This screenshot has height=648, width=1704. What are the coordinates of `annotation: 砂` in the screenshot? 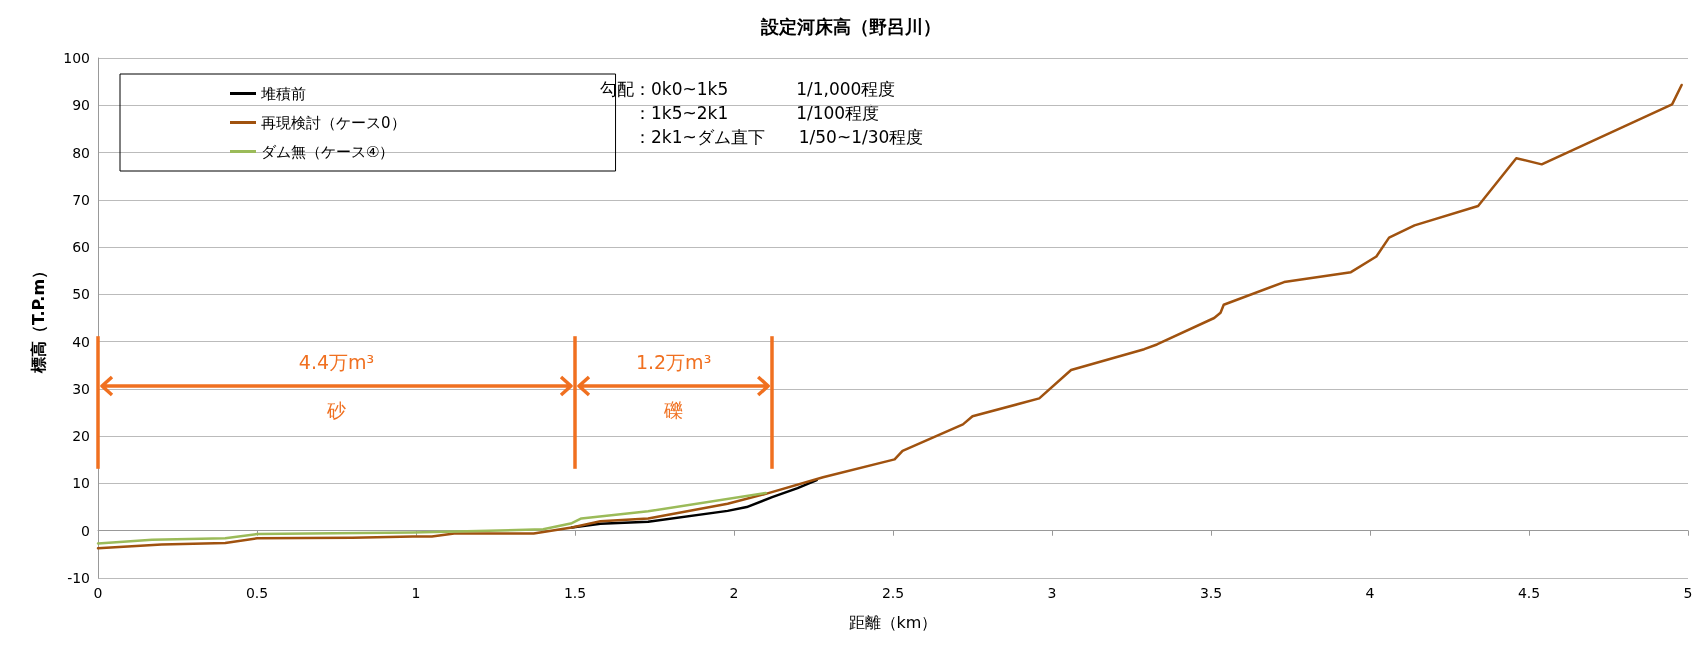 It's located at (336, 410).